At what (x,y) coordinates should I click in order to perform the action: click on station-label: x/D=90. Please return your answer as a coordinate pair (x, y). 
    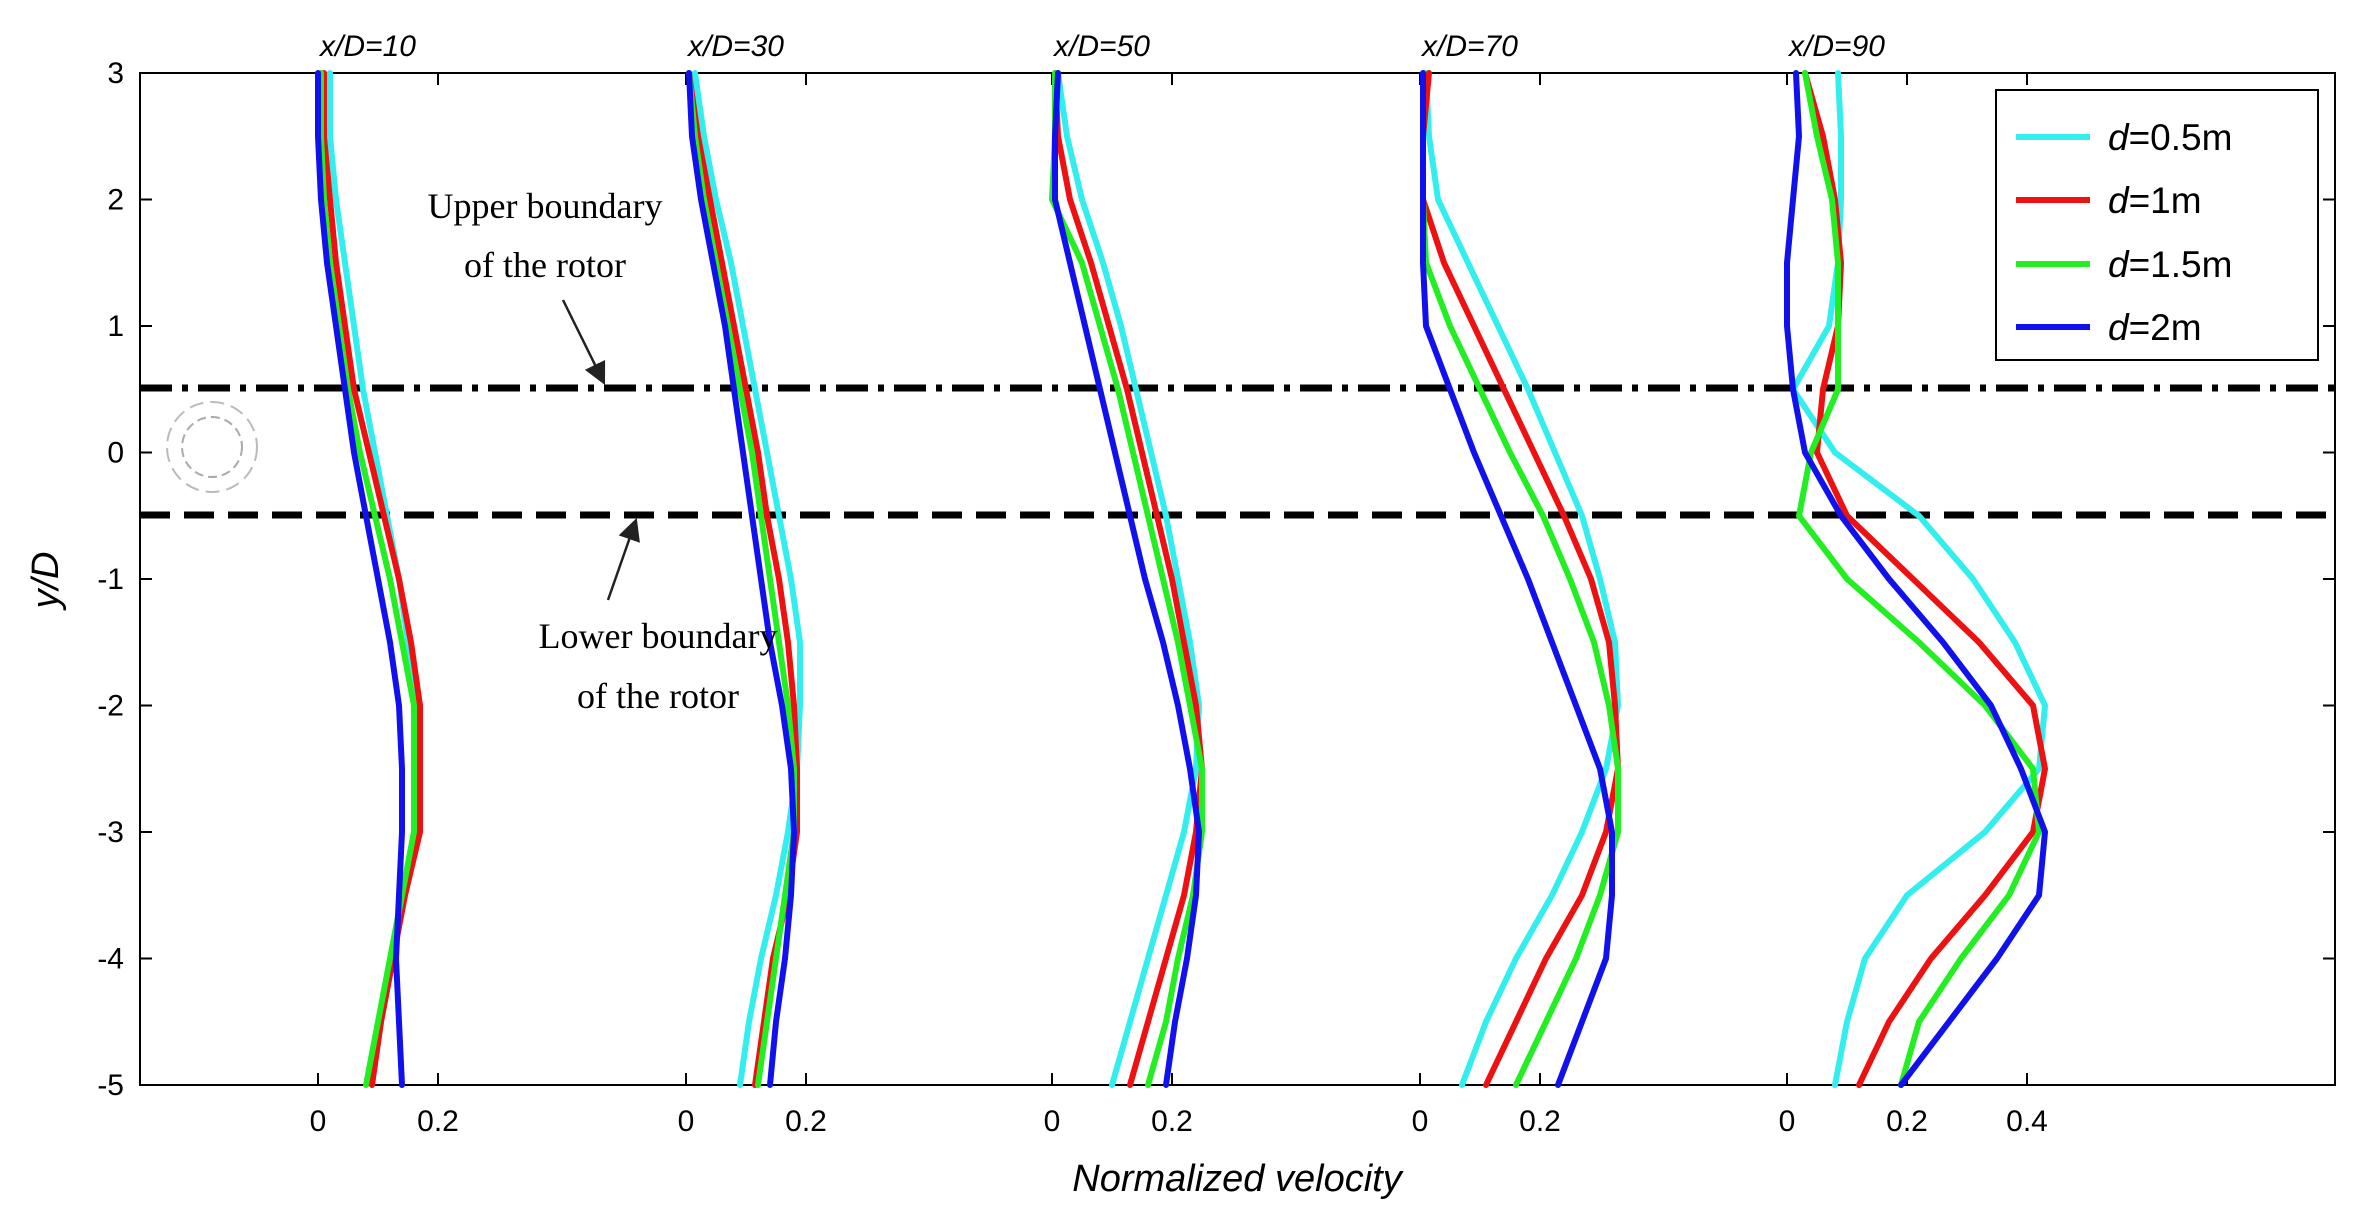
    Looking at the image, I should click on (1836, 46).